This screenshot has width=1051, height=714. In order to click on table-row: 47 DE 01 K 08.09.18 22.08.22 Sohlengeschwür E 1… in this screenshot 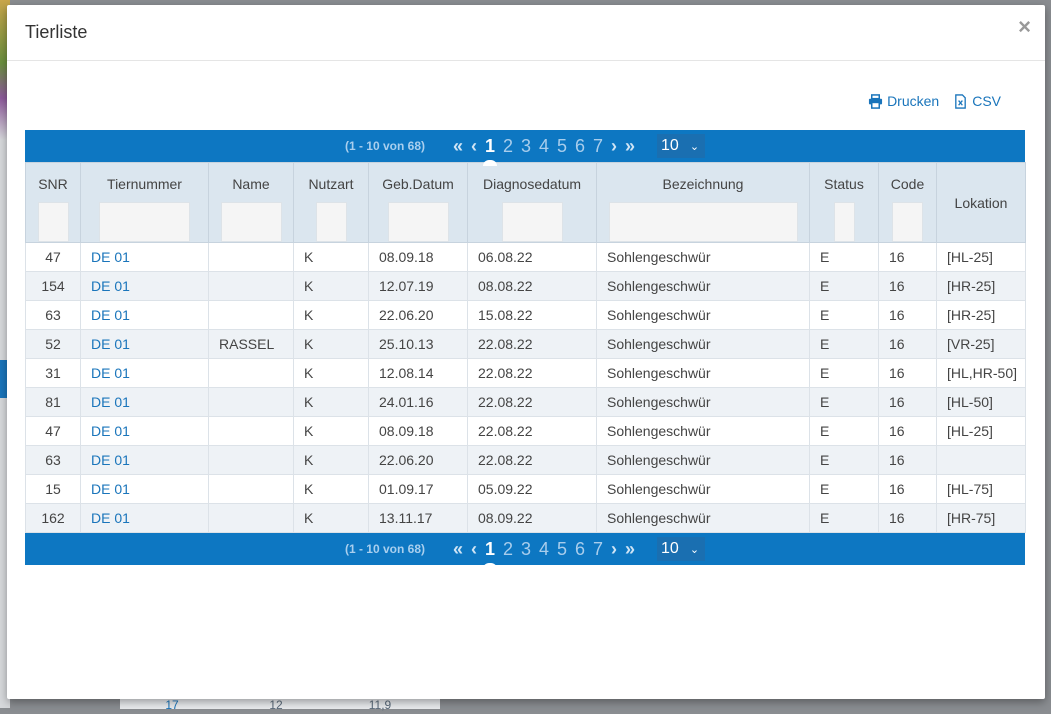, I will do `click(525, 431)`.